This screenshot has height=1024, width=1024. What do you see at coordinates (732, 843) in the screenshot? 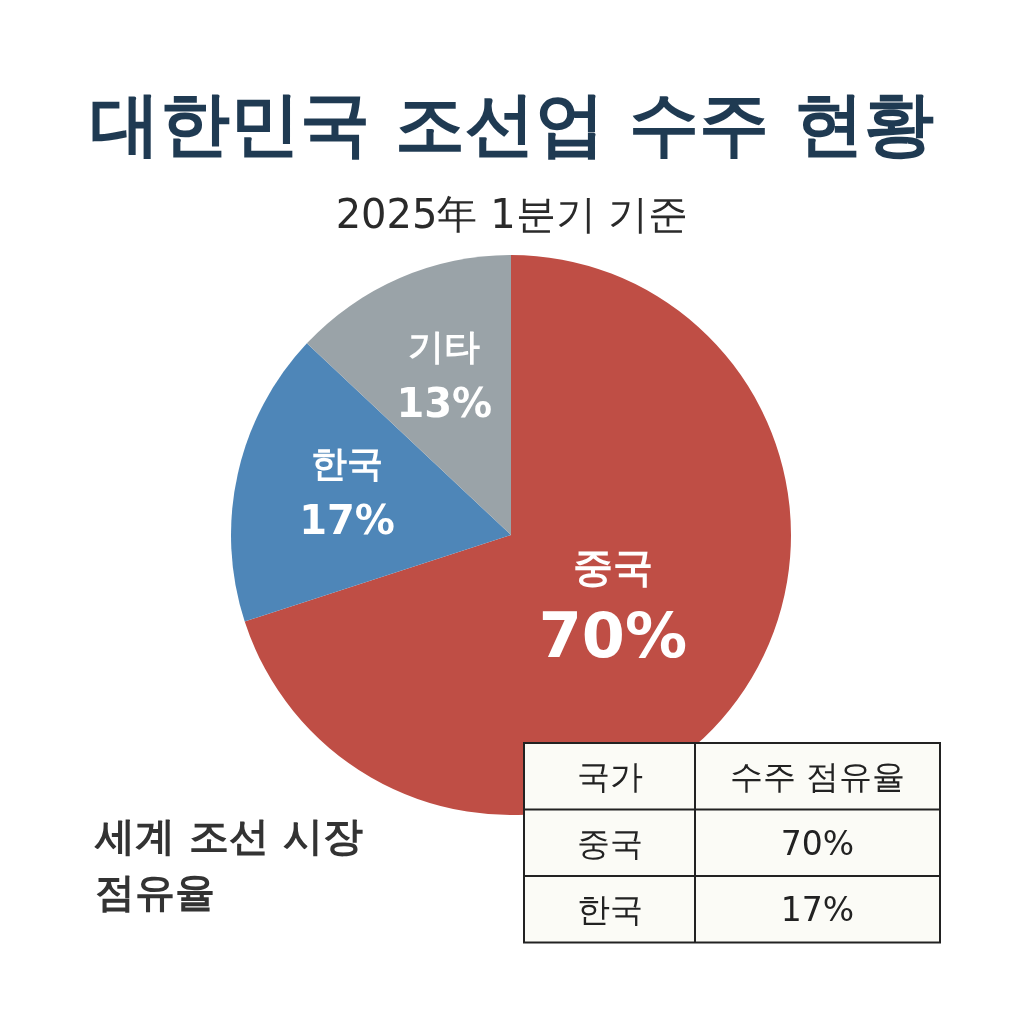
I see `share-table: 국가 수주 점유율 중국 70% 한국 17%` at bounding box center [732, 843].